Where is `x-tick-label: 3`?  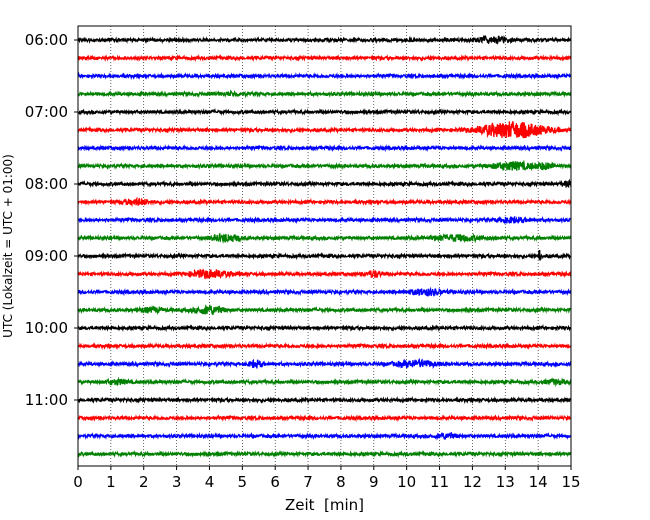 x-tick-label: 3 is located at coordinates (177, 482).